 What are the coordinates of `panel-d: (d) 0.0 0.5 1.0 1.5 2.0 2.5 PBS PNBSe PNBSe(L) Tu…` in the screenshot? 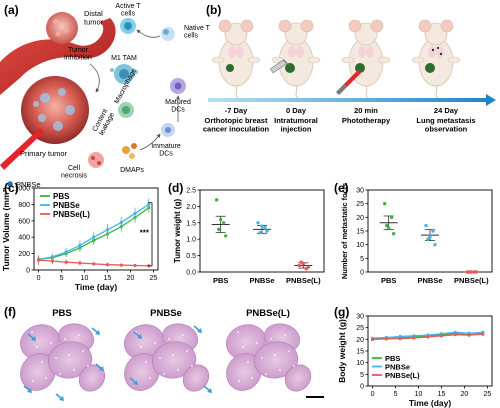 It's located at (246, 233).